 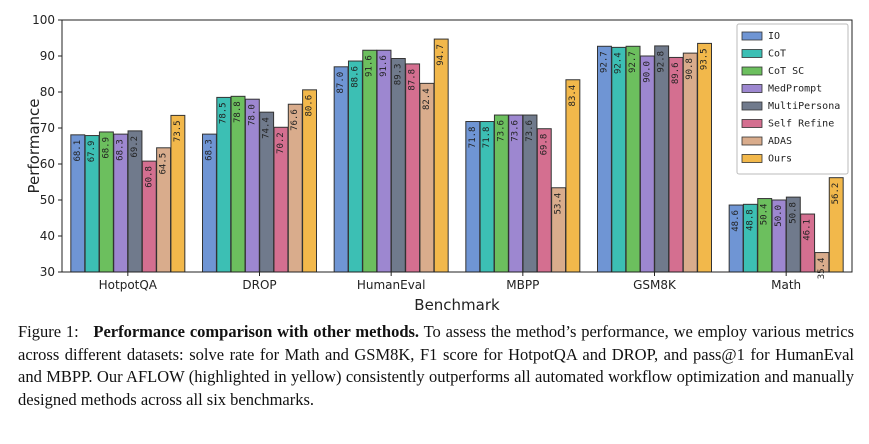 I want to click on bar-value-label: 50.4, so click(x=765, y=215).